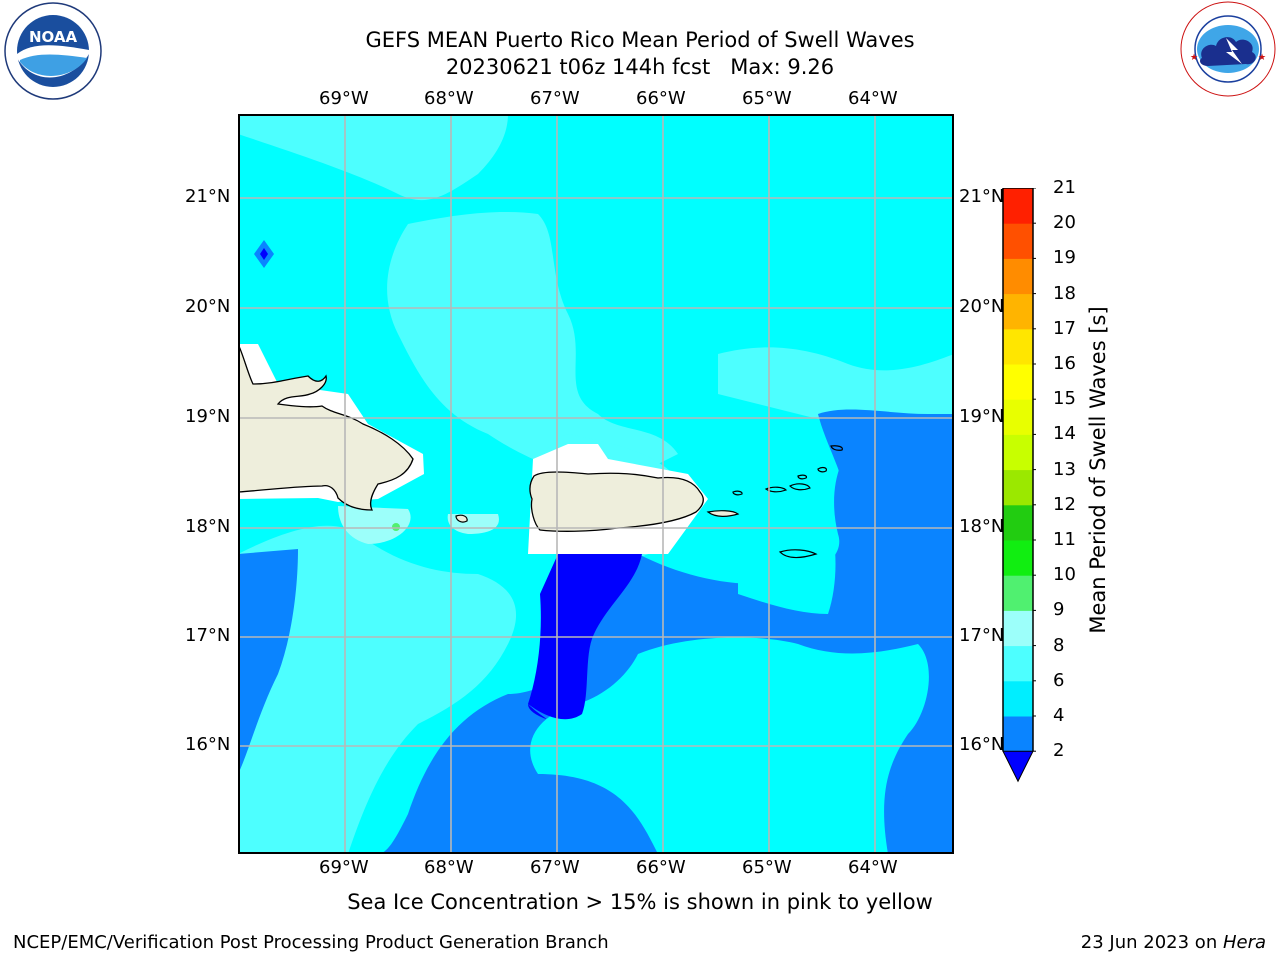  Describe the element at coordinates (1059, 715) in the screenshot. I see `colorbar-tick-label: 4` at that location.